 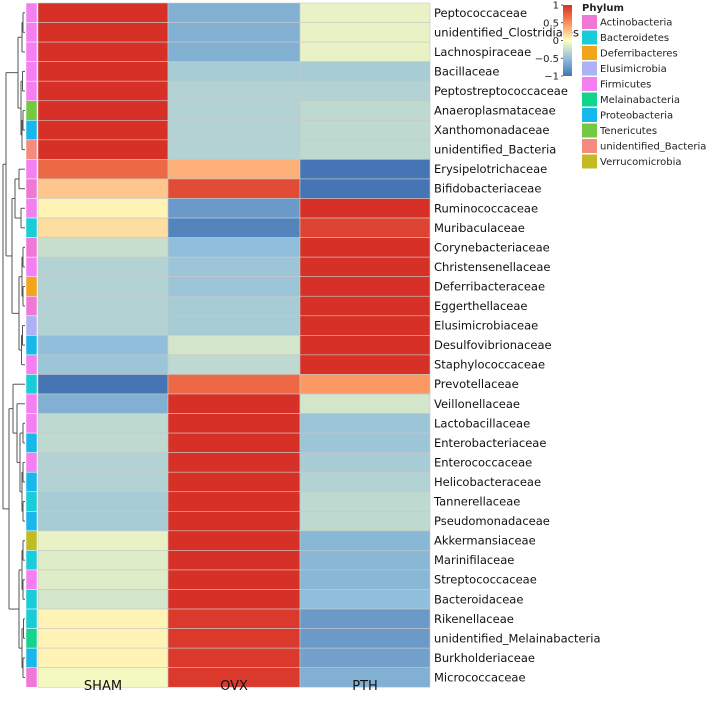 I want to click on legend-label: Bacteroidetes, so click(x=634, y=38).